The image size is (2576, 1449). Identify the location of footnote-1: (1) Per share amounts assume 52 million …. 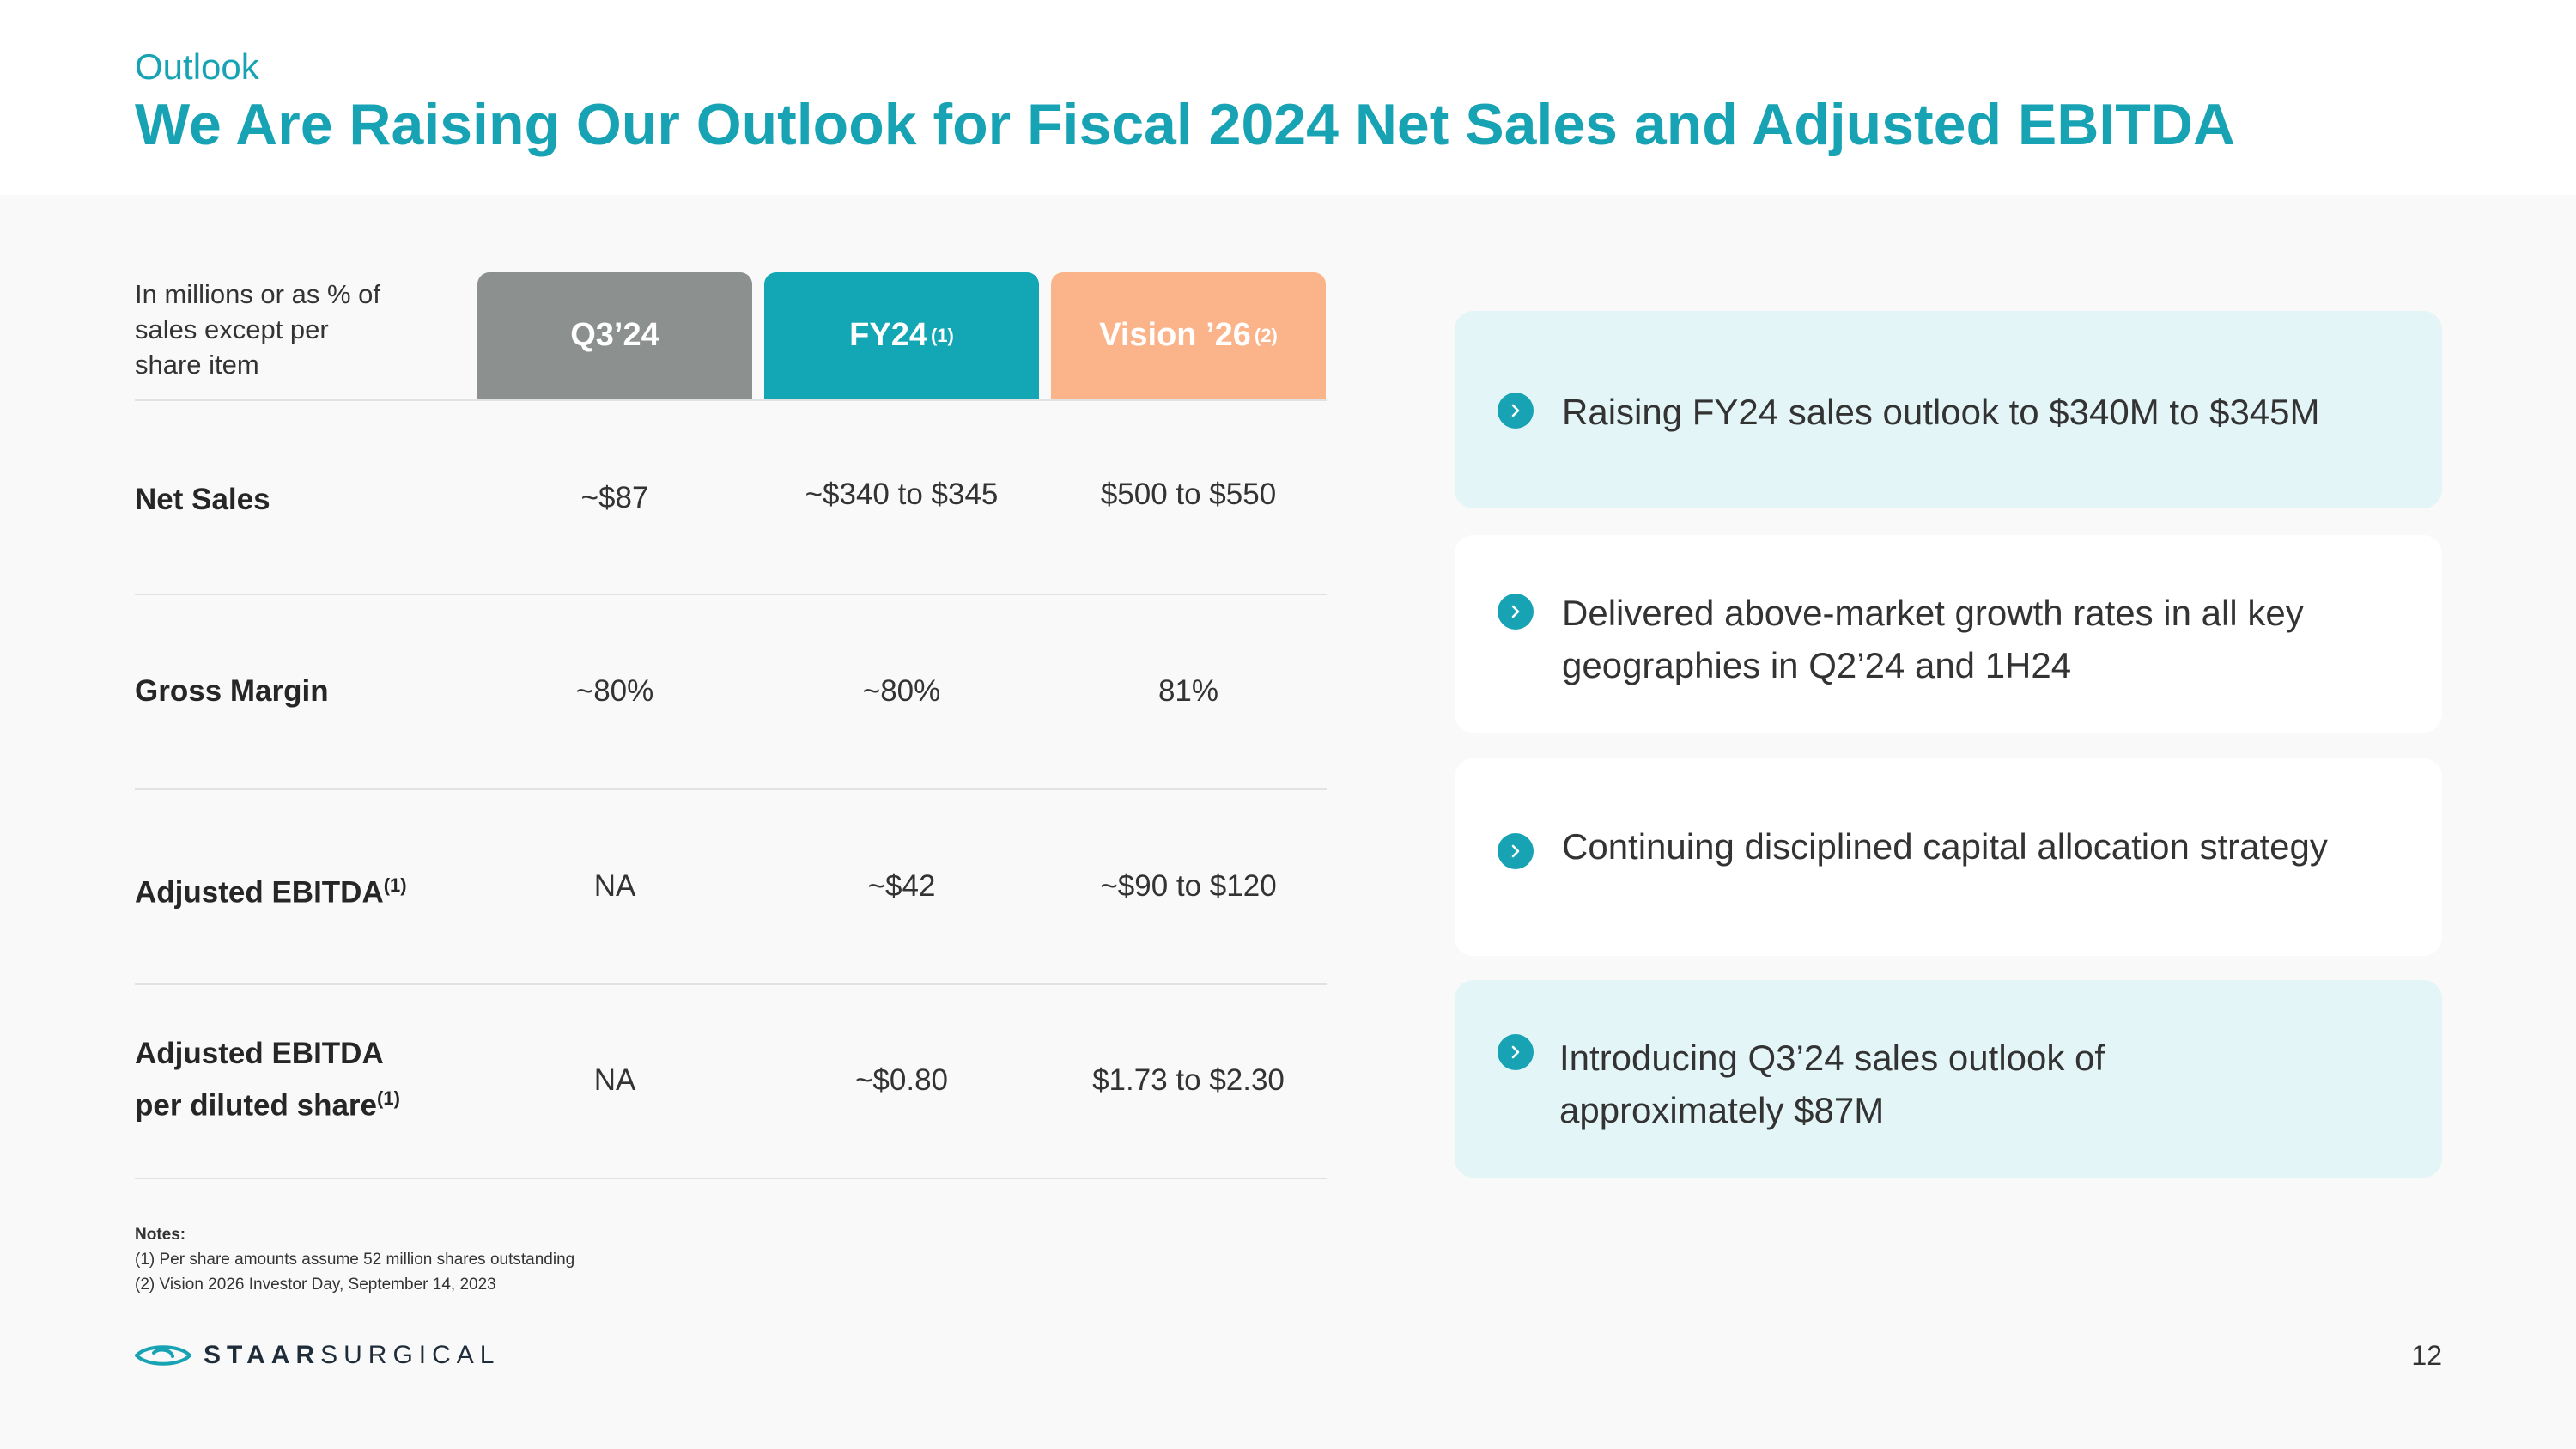
(355, 1260).